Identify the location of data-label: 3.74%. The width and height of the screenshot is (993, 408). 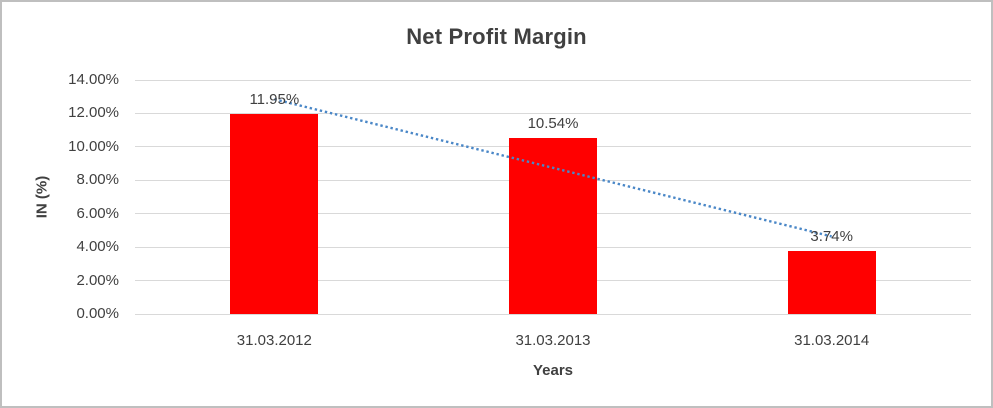
(831, 237).